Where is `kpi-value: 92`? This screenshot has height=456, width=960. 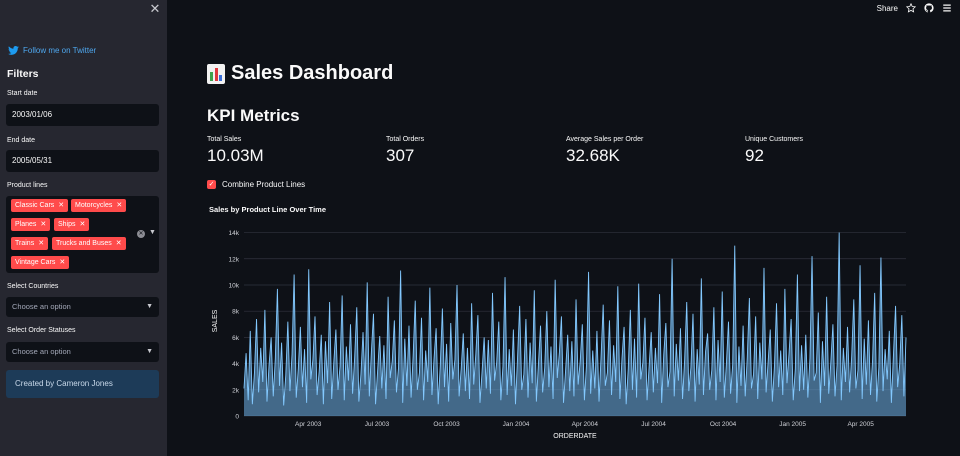
kpi-value: 92 is located at coordinates (754, 155).